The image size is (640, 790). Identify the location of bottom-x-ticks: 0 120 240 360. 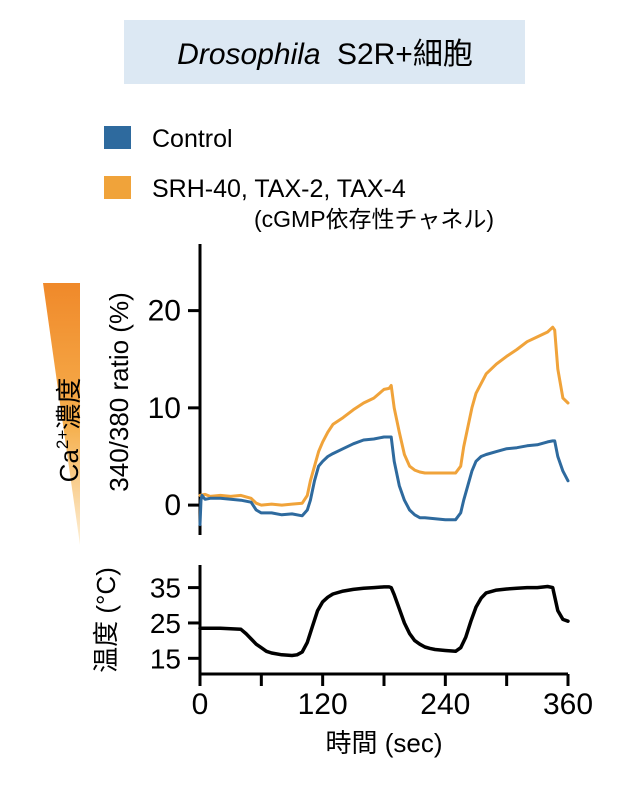
(392, 697).